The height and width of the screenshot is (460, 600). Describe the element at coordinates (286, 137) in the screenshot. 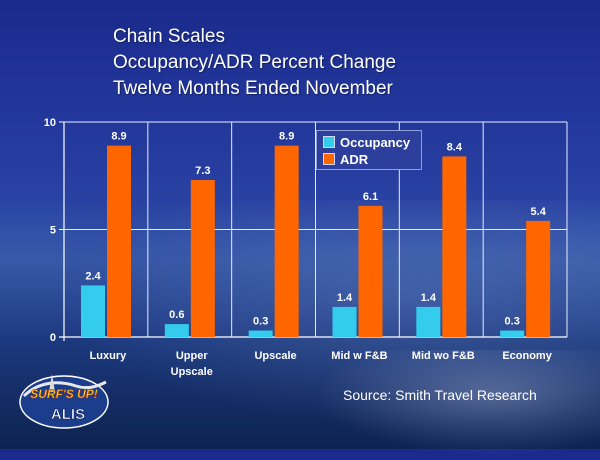

I see `value-label-adr-2: 8.9` at that location.